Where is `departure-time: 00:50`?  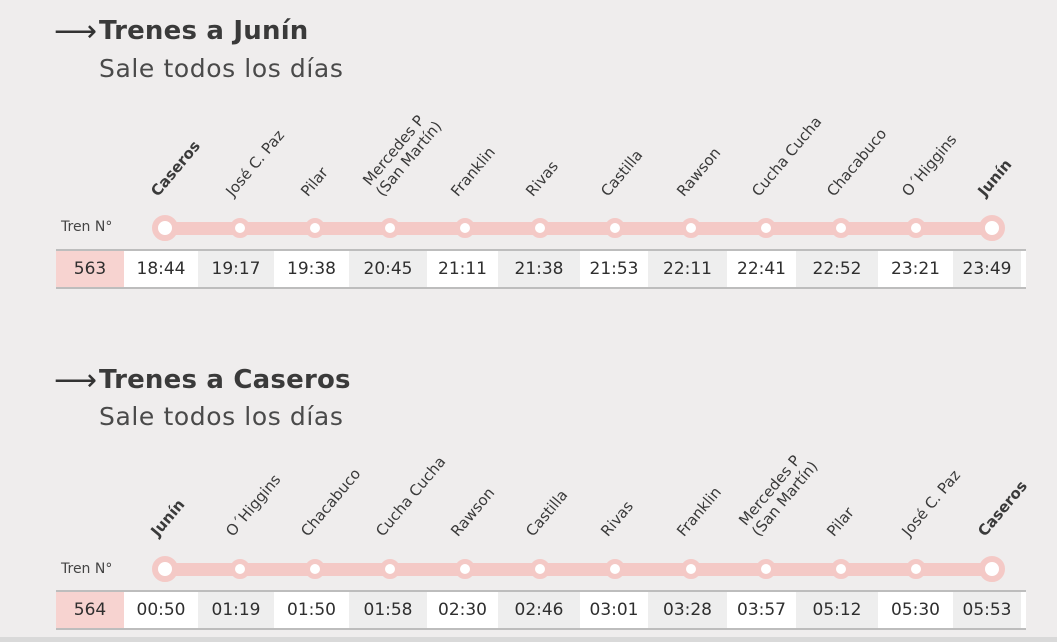 departure-time: 00:50 is located at coordinates (161, 610).